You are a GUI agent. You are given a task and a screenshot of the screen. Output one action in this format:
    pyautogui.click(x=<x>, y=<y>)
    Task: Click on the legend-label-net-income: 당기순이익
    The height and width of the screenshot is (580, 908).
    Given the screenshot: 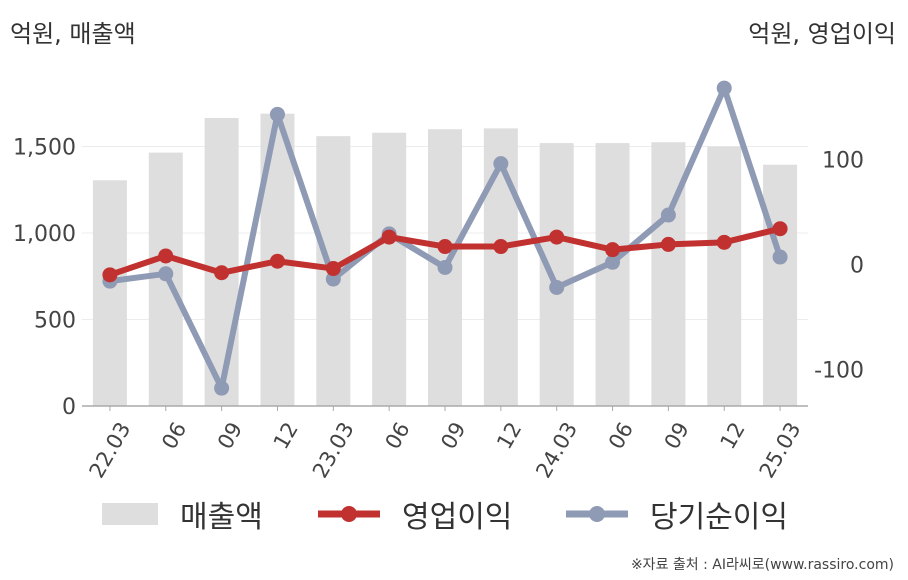 What is the action you would take?
    pyautogui.click(x=719, y=517)
    